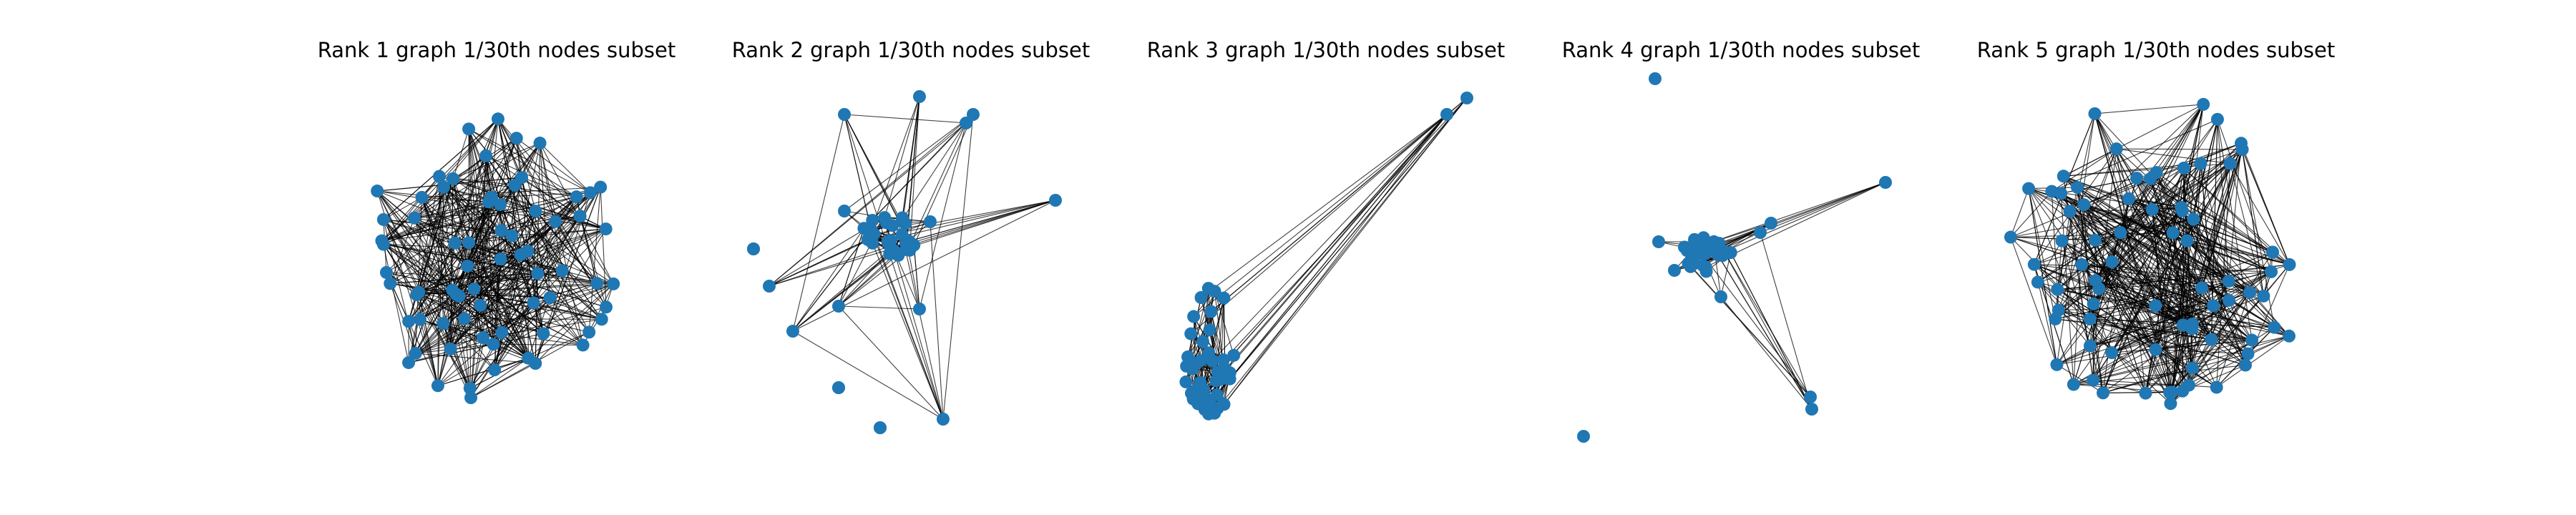 The width and height of the screenshot is (2576, 515). I want to click on nodes-rank1, so click(495, 258).